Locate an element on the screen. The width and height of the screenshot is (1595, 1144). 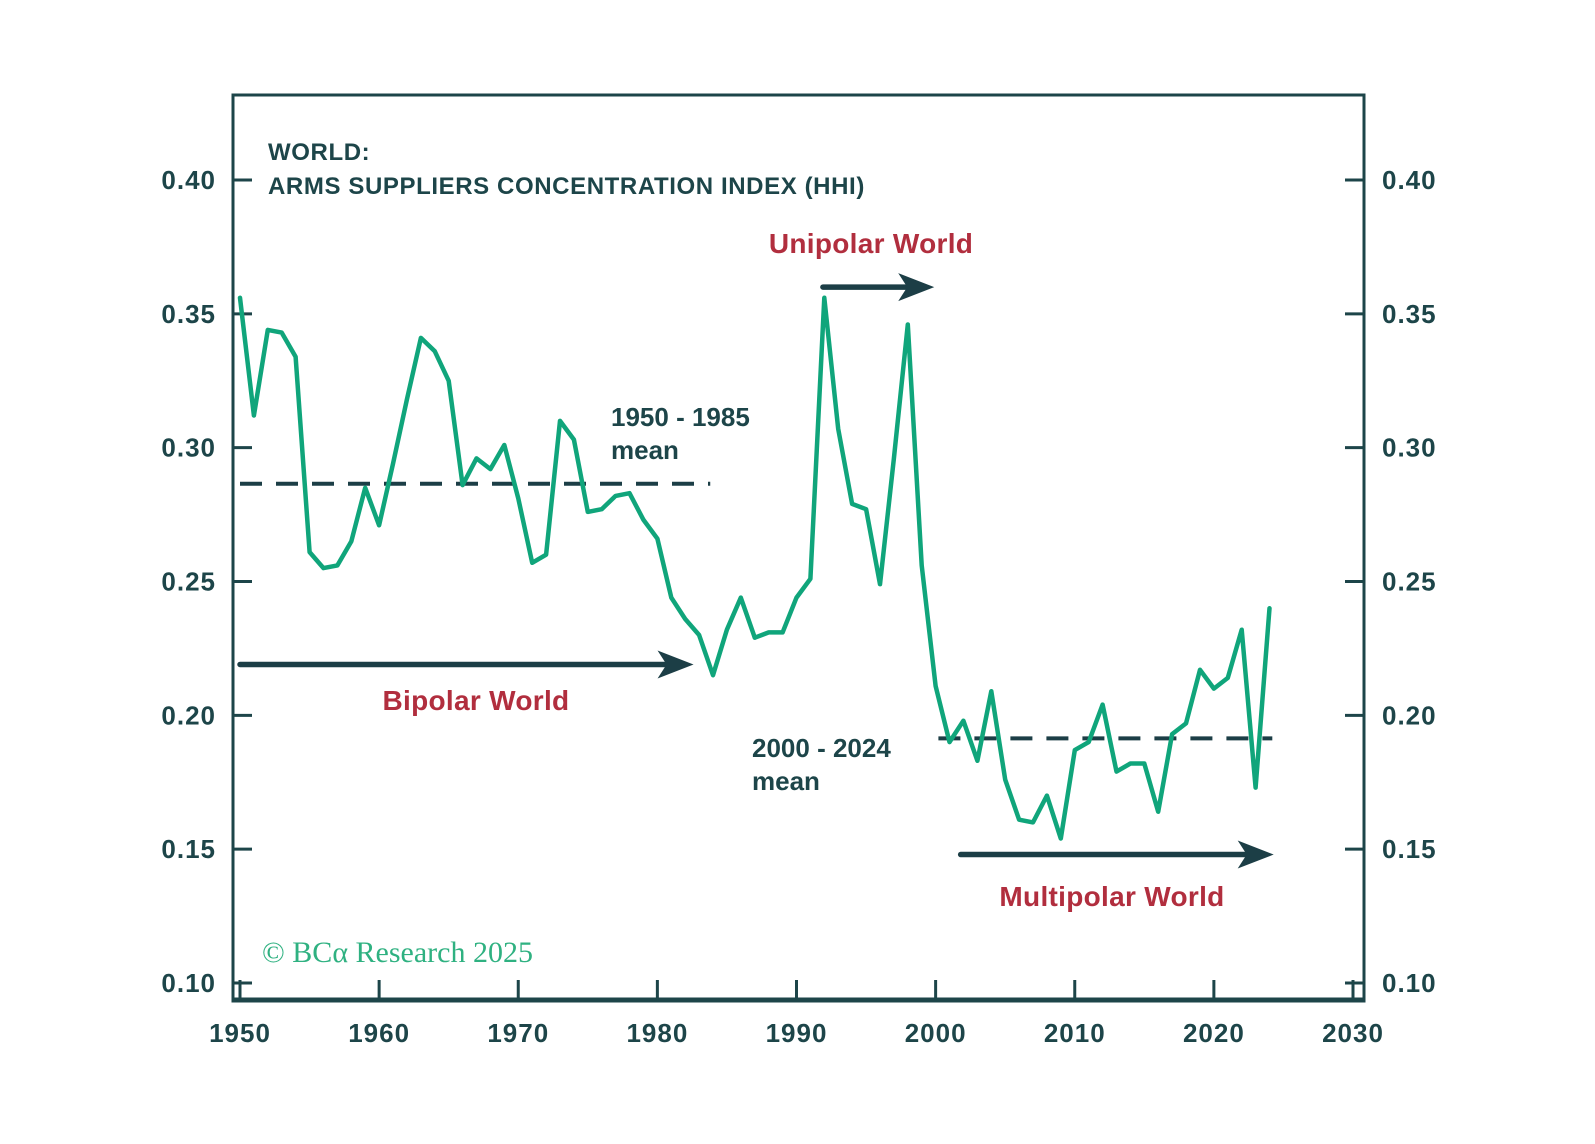
mean-label-2000-2024: 2000 - 2024 mean is located at coordinates (821, 765).